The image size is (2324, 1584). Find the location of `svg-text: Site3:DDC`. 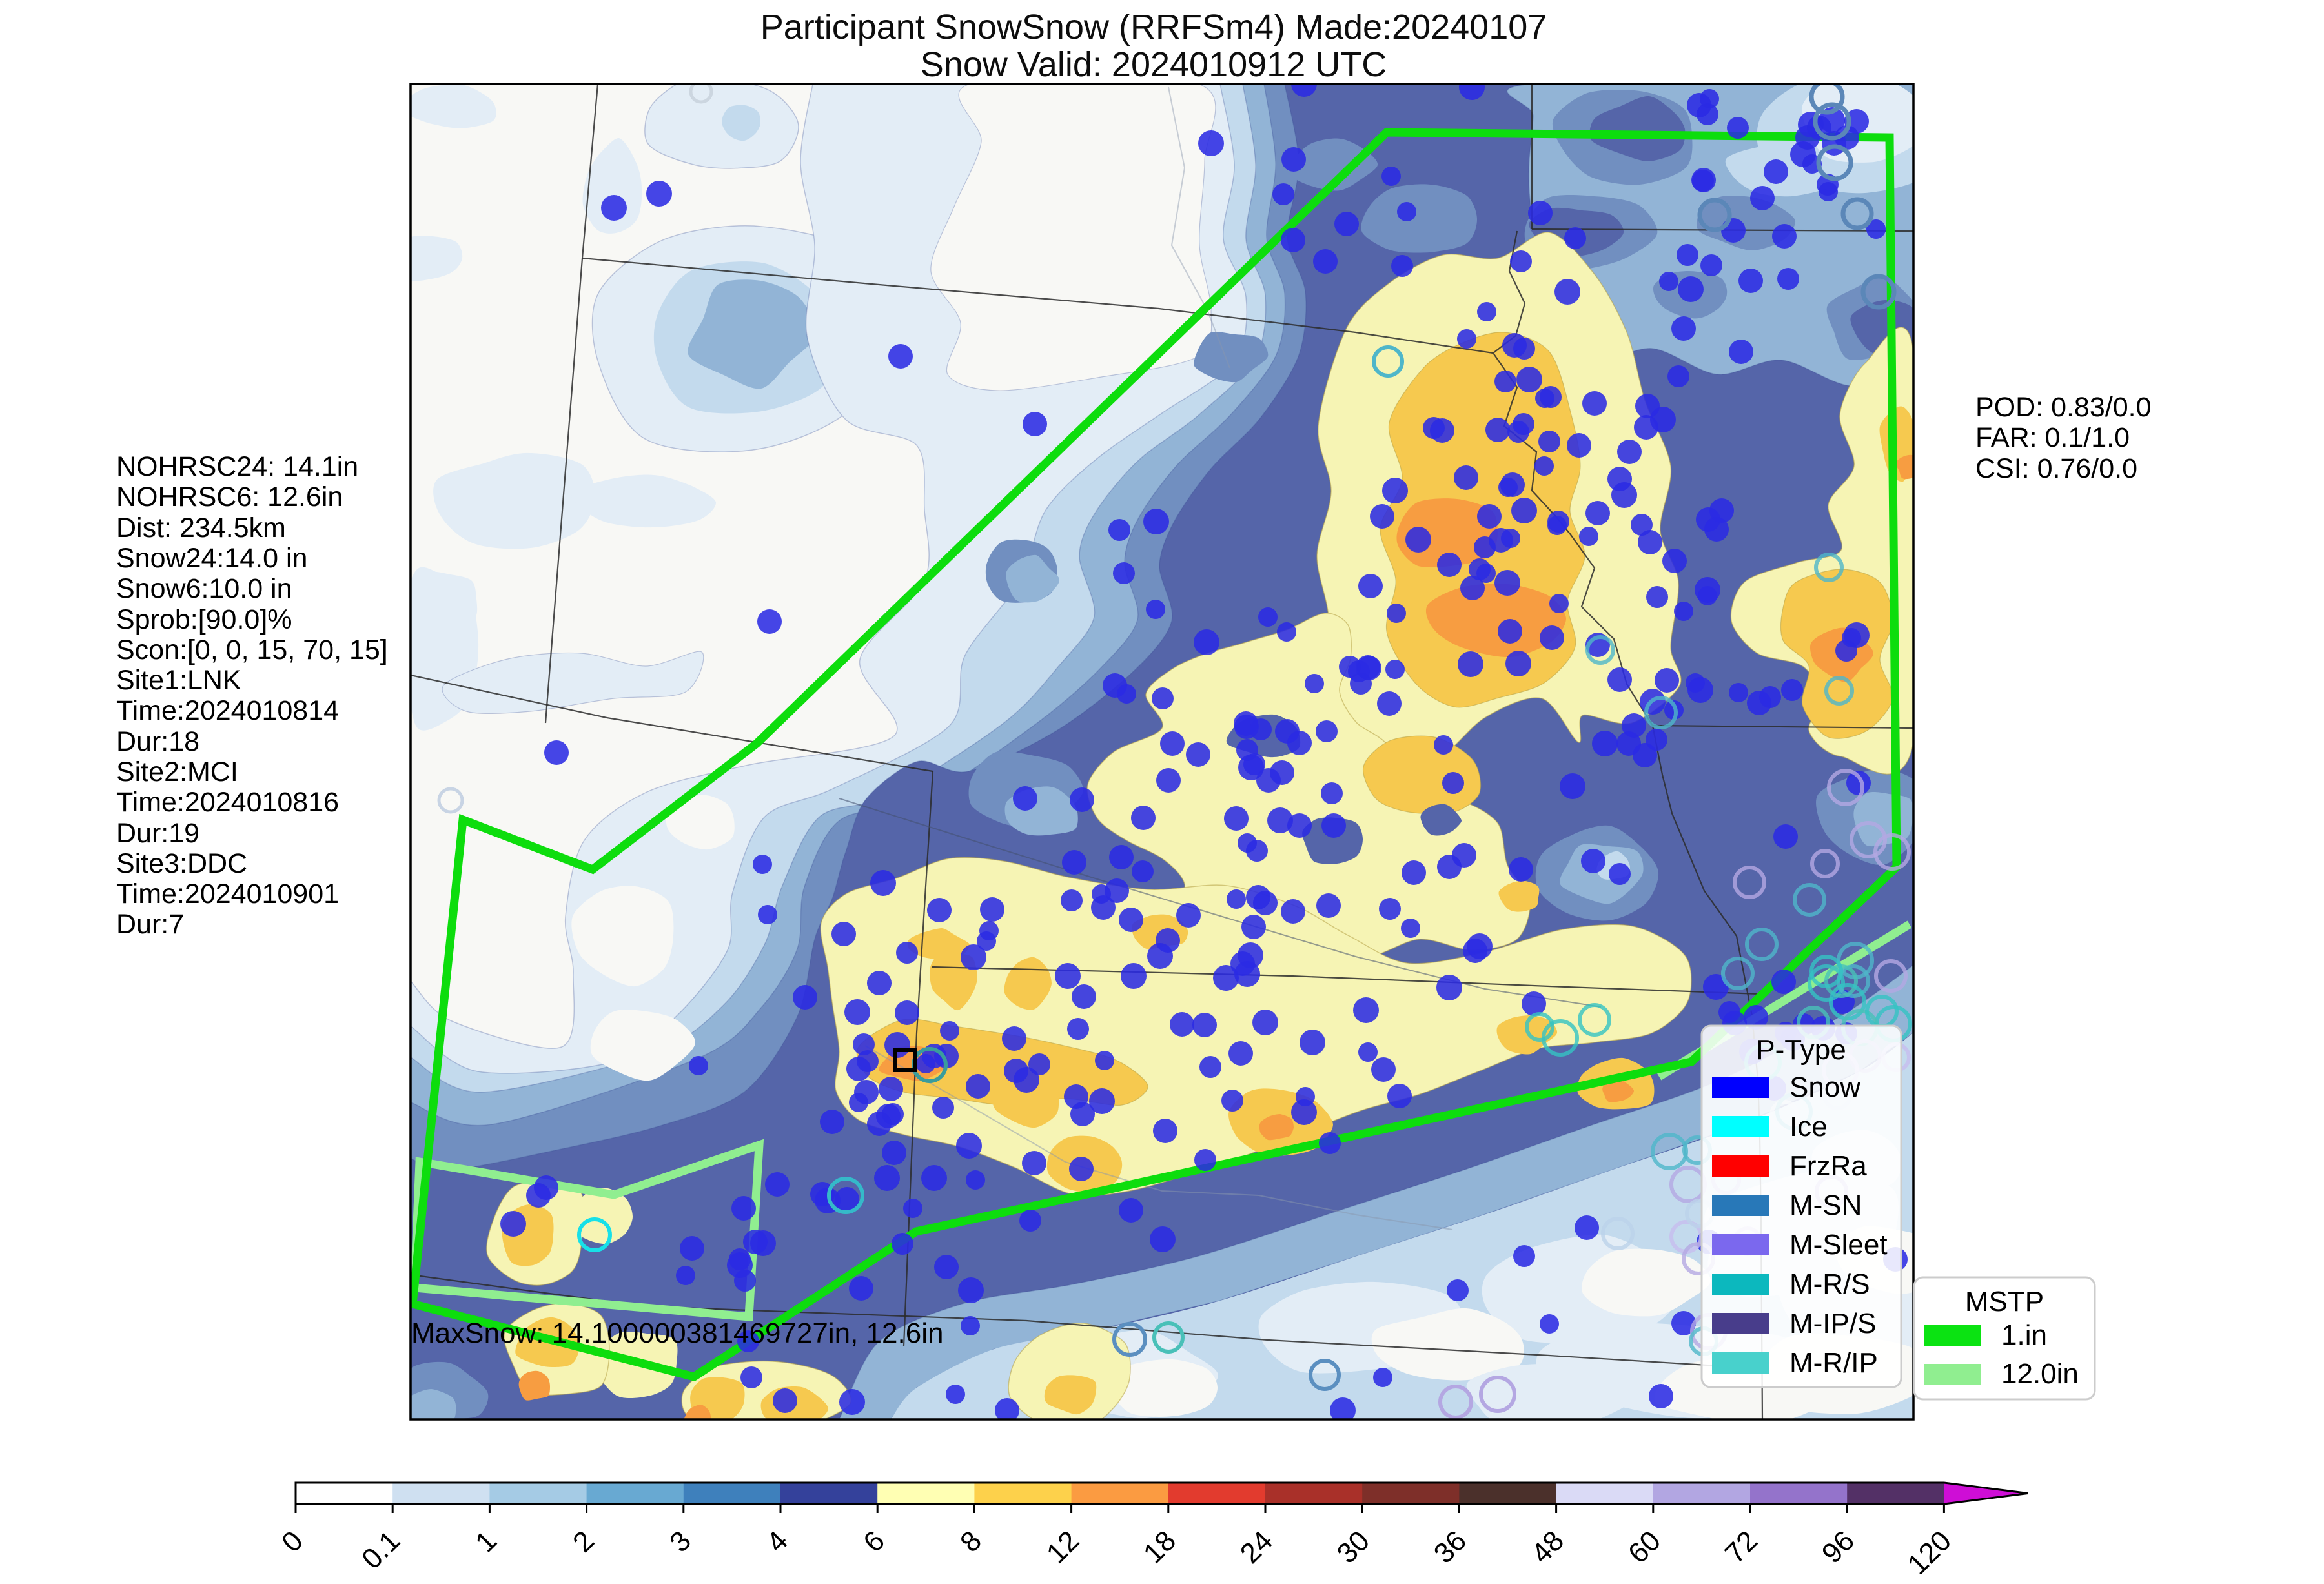

svg-text: Site3:DDC is located at coordinates (181, 864).